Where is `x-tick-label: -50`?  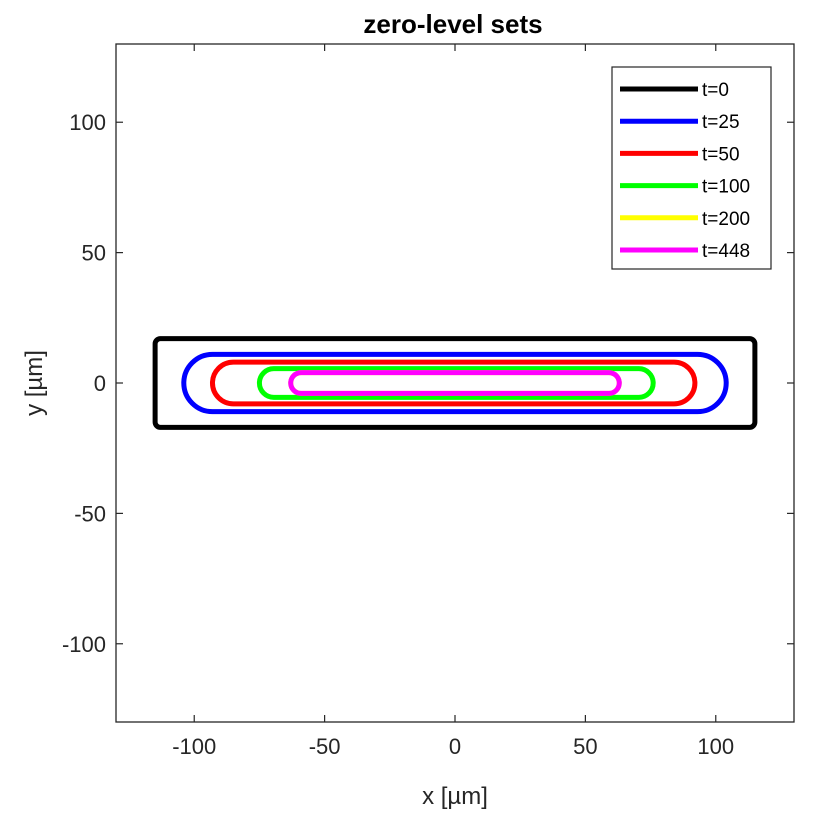 x-tick-label: -50 is located at coordinates (325, 746).